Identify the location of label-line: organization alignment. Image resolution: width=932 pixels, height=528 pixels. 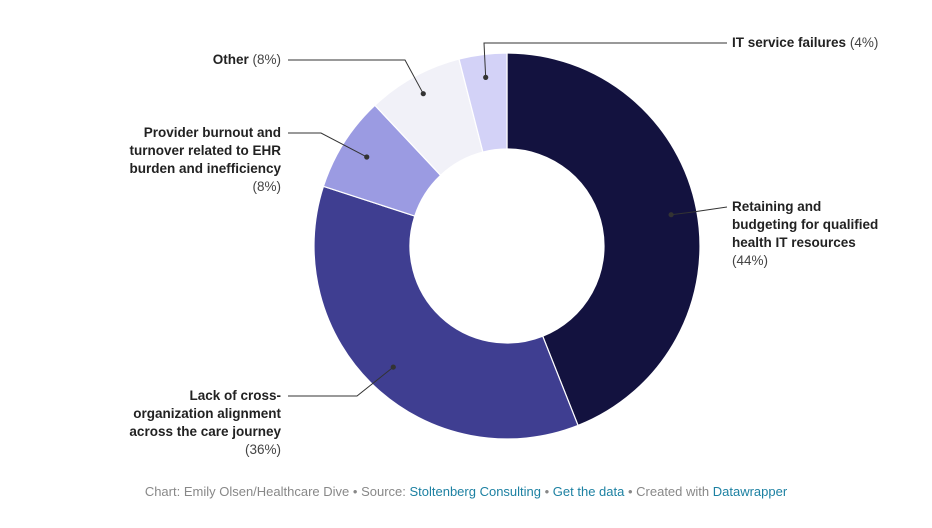
(207, 413).